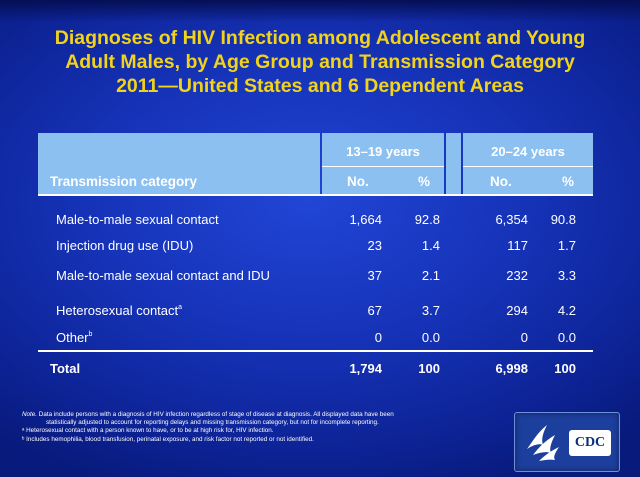  I want to click on cell-pct-20-24: 4.2, so click(566, 310).